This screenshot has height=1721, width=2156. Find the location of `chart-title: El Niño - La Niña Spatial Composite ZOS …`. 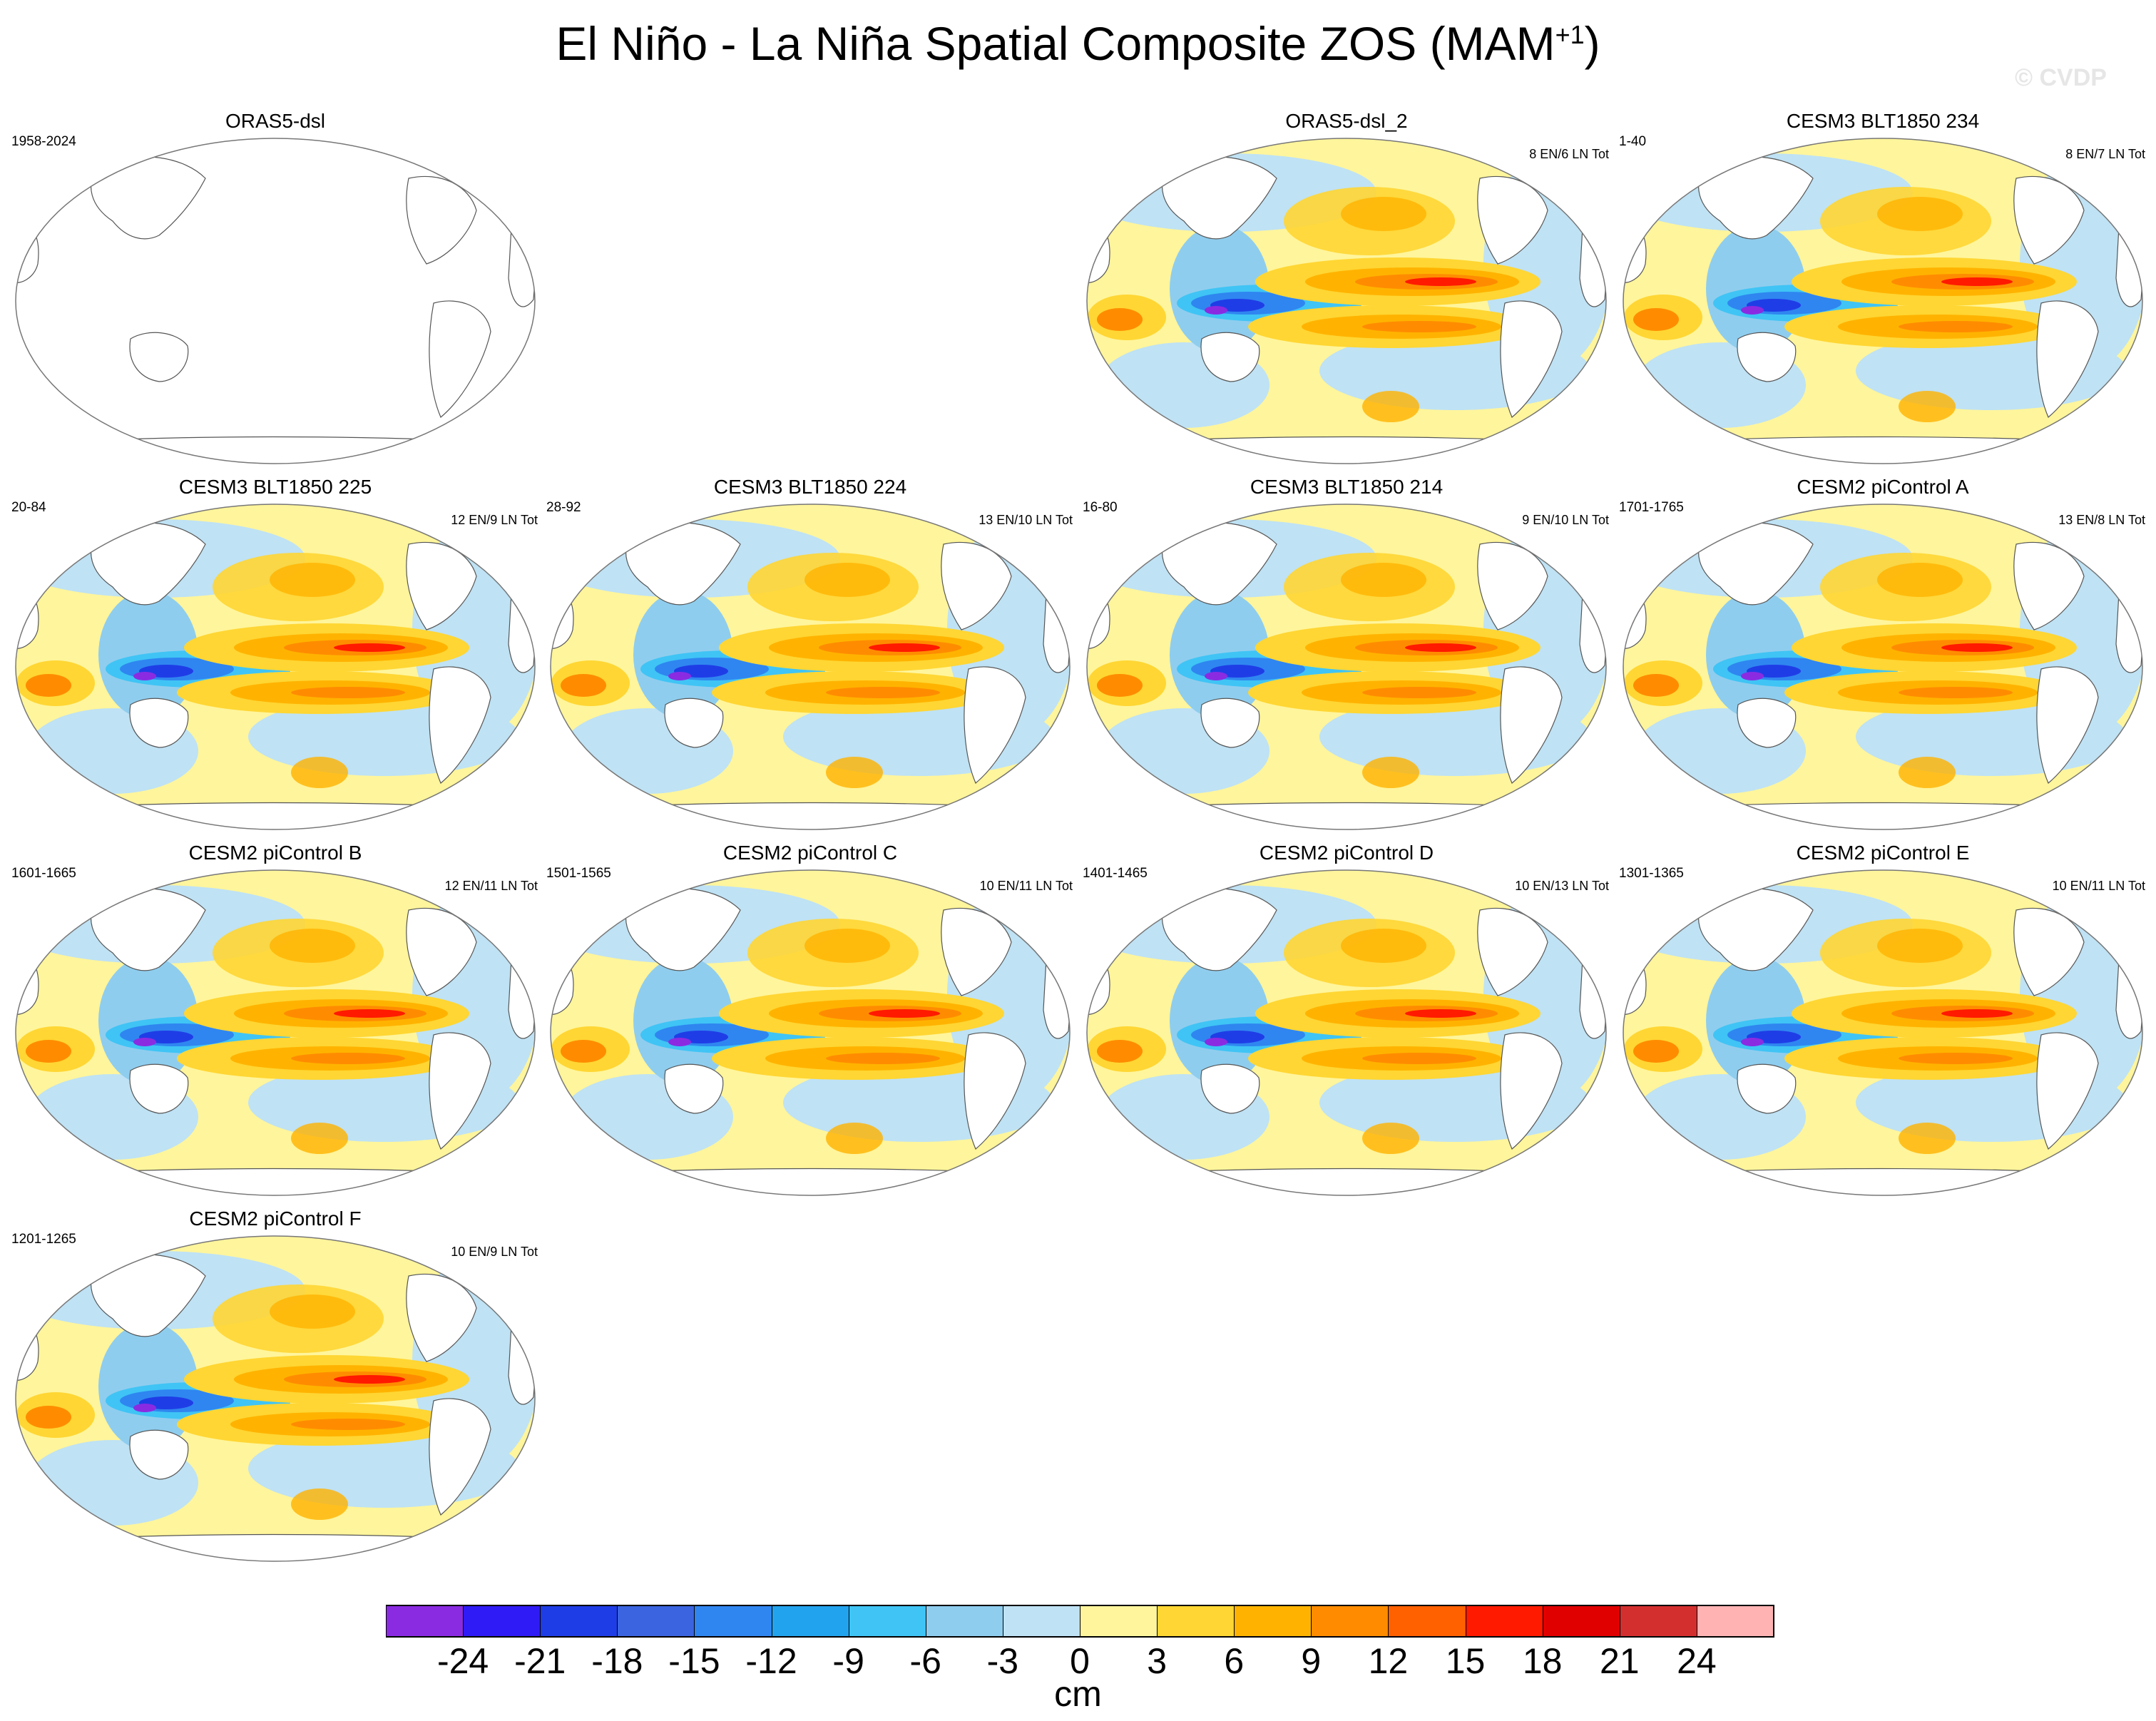

chart-title: El Niño - La Niña Spatial Composite ZOS … is located at coordinates (1078, 44).